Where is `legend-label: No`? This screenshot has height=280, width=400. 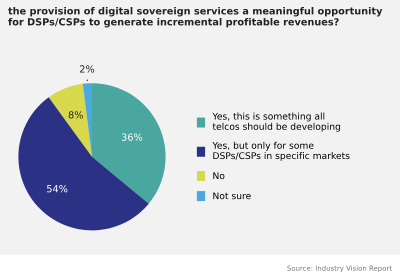 legend-label: No is located at coordinates (218, 176).